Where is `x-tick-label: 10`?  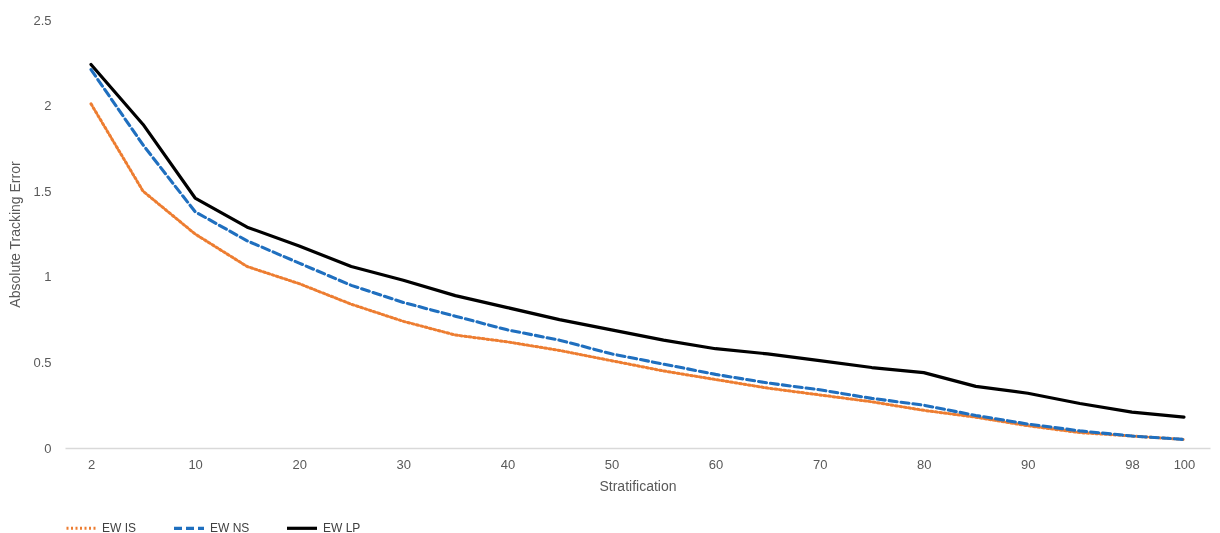
x-tick-label: 10 is located at coordinates (195, 464).